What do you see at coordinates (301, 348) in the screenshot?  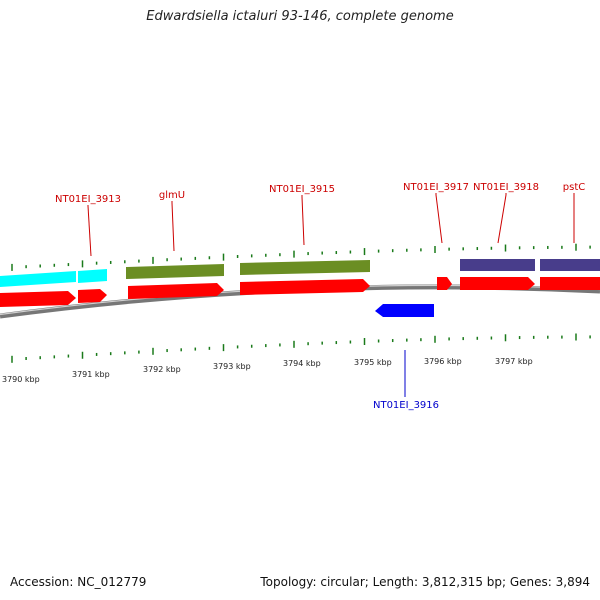 I see `scale-ticks-lower` at bounding box center [301, 348].